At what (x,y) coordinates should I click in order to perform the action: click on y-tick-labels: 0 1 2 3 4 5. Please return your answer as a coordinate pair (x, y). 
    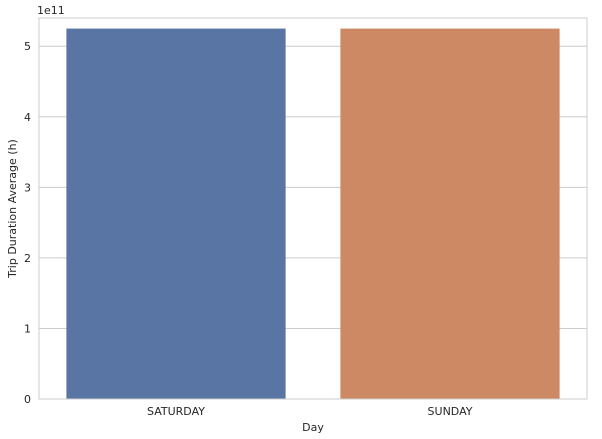
    Looking at the image, I should click on (27, 223).